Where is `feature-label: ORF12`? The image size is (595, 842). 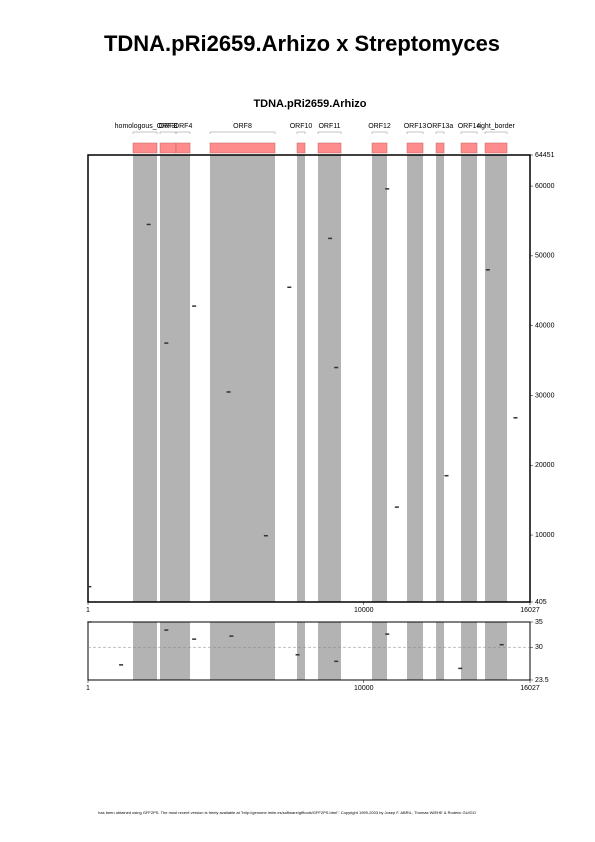 feature-label: ORF12 is located at coordinates (379, 126).